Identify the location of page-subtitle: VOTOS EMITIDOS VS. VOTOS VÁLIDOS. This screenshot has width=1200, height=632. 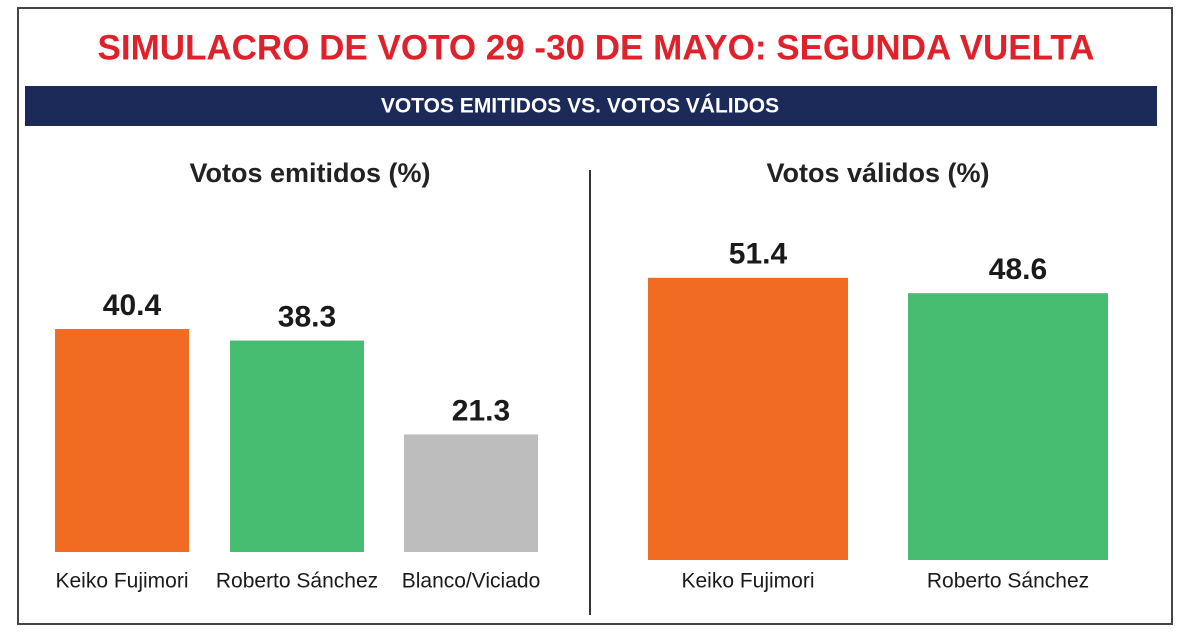
(580, 106).